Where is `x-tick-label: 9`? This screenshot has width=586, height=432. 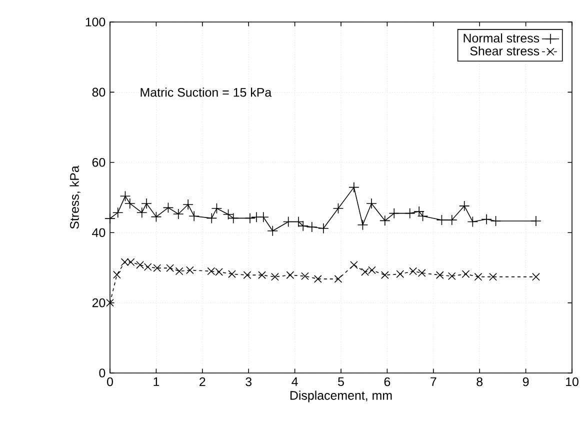
x-tick-label: 9 is located at coordinates (525, 381).